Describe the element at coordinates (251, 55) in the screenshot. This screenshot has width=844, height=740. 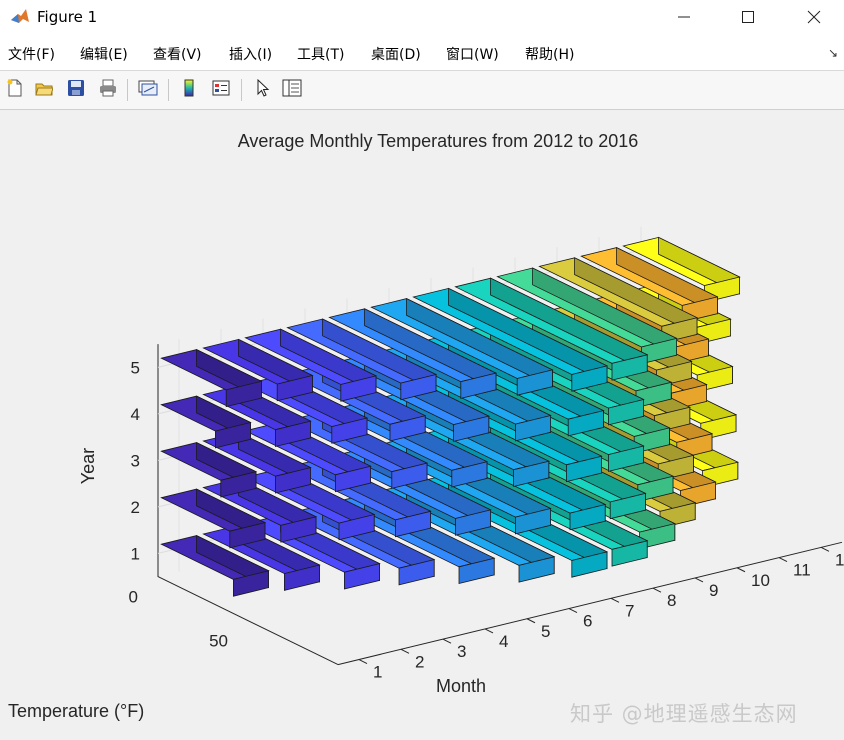
I see `menu-insert: 插入(I)` at that location.